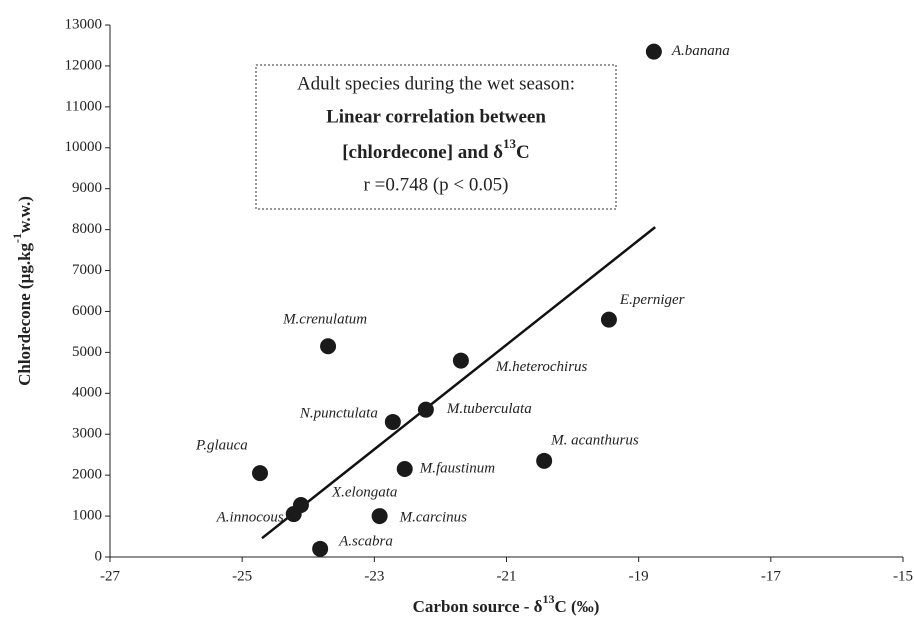 The width and height of the screenshot is (914, 619). I want to click on x-tick-label: -25, so click(242, 576).